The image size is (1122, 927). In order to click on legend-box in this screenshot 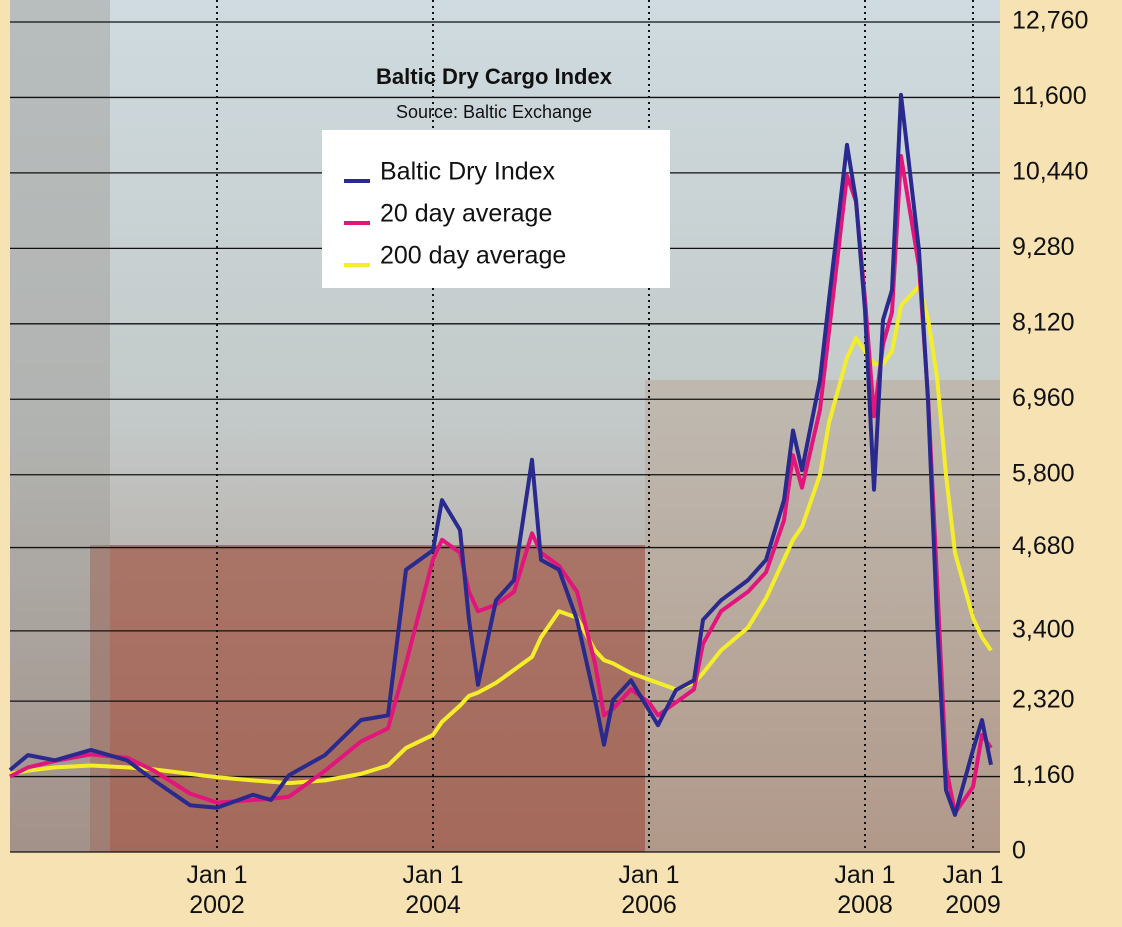, I will do `click(496, 209)`.